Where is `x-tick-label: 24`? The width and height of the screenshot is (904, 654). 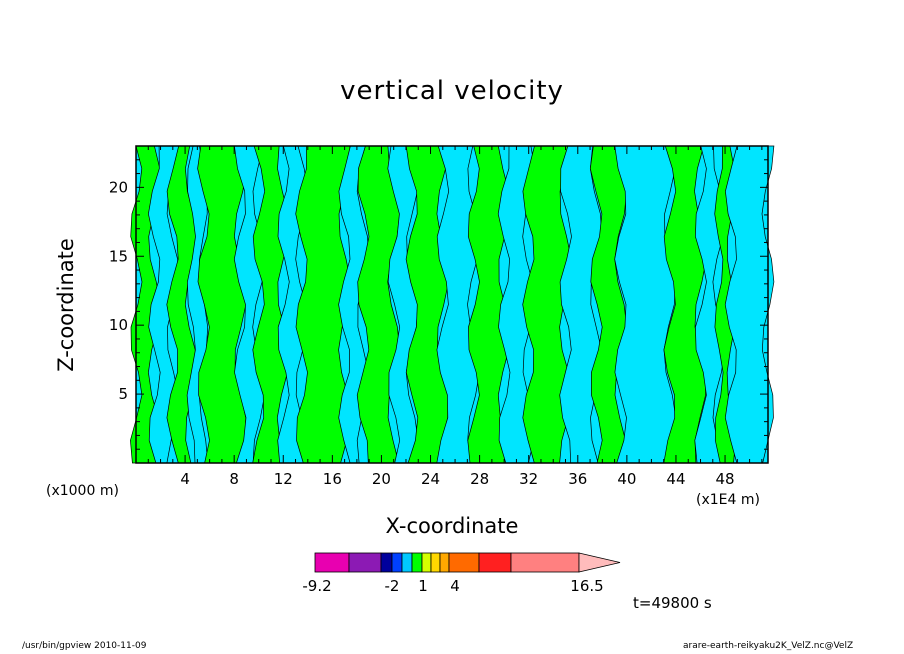 x-tick-label: 24 is located at coordinates (430, 479).